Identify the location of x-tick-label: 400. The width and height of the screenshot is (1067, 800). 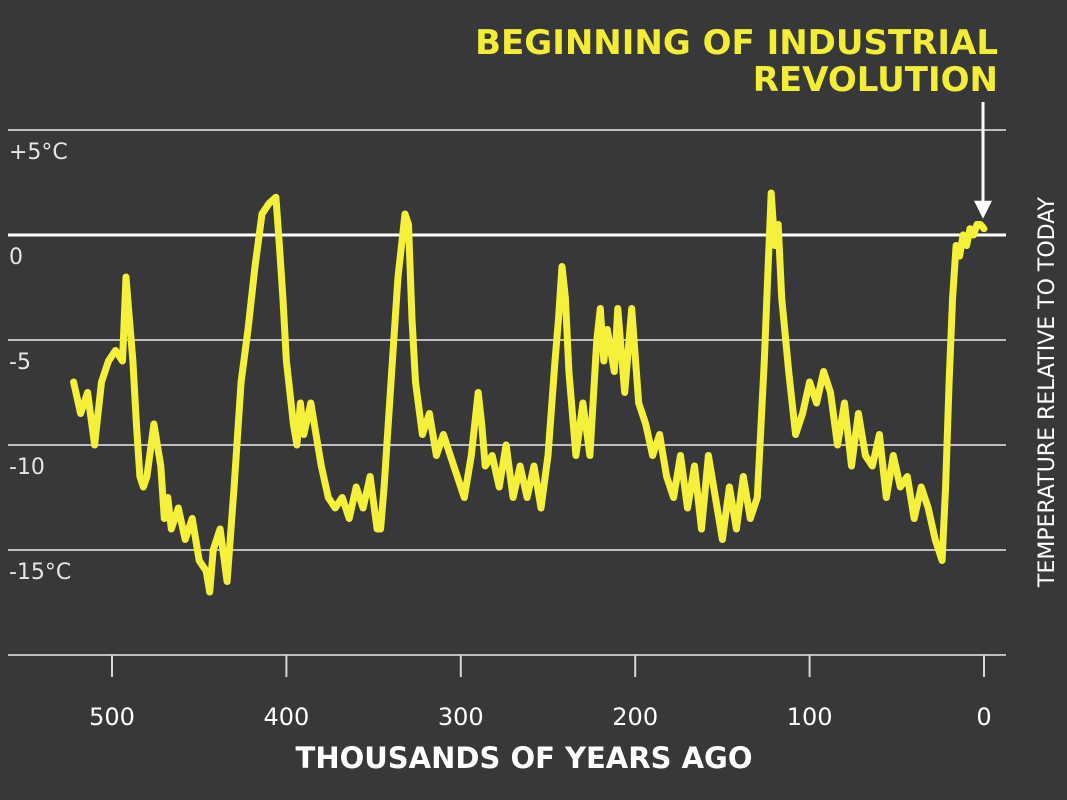
(286, 717).